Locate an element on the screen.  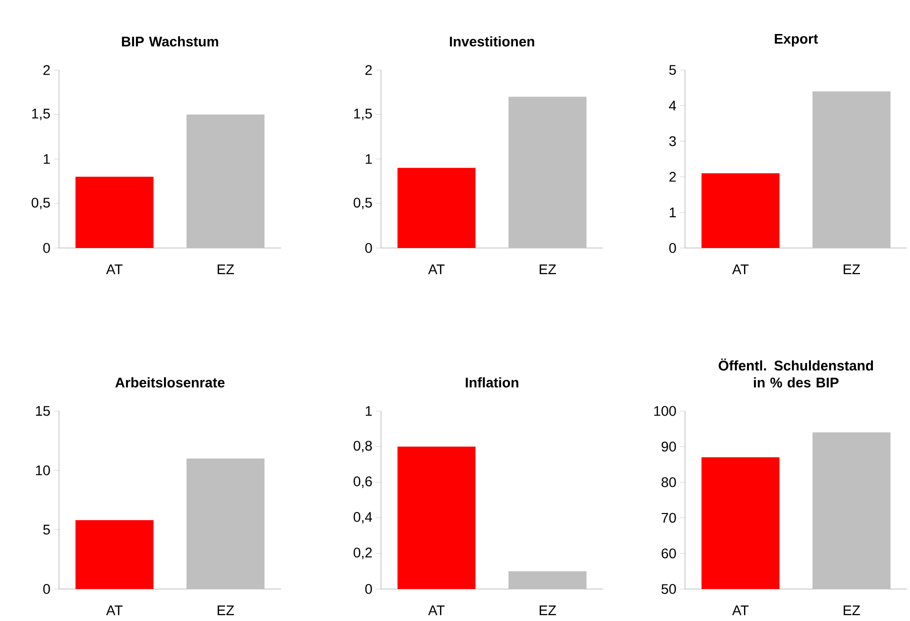
y-tick-label: 50 is located at coordinates (669, 589).